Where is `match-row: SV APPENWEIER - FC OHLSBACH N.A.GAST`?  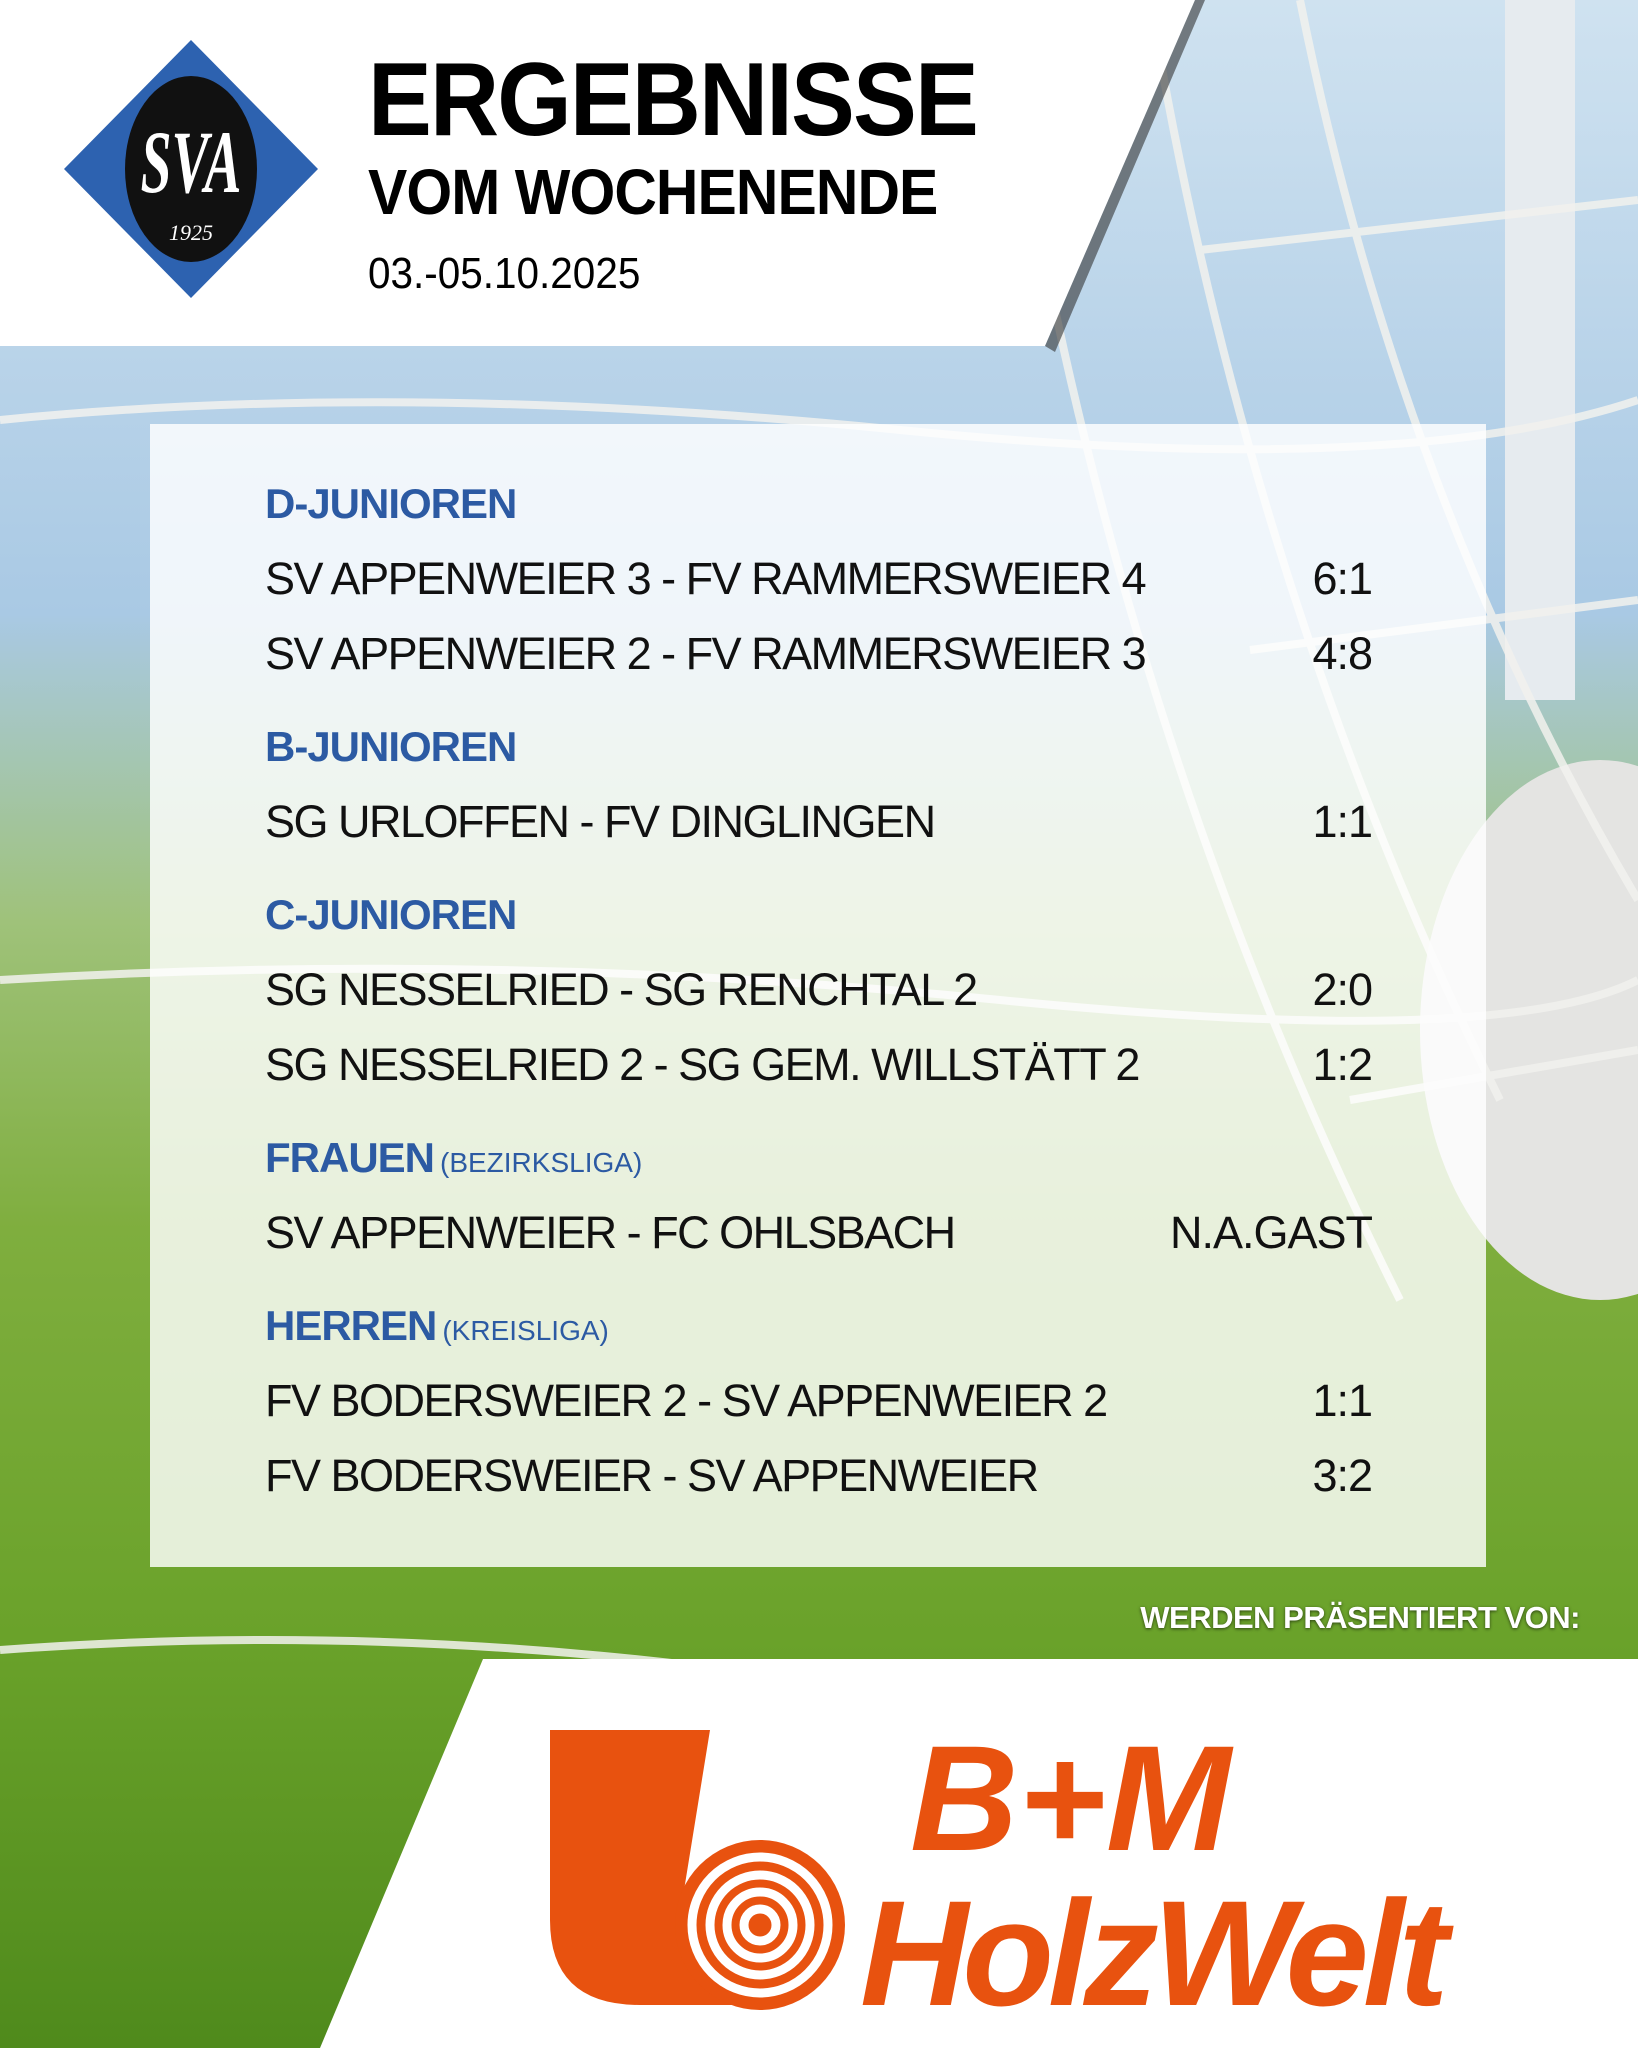 match-row: SV APPENWEIER - FC OHLSBACH N.A.GAST is located at coordinates (819, 1232).